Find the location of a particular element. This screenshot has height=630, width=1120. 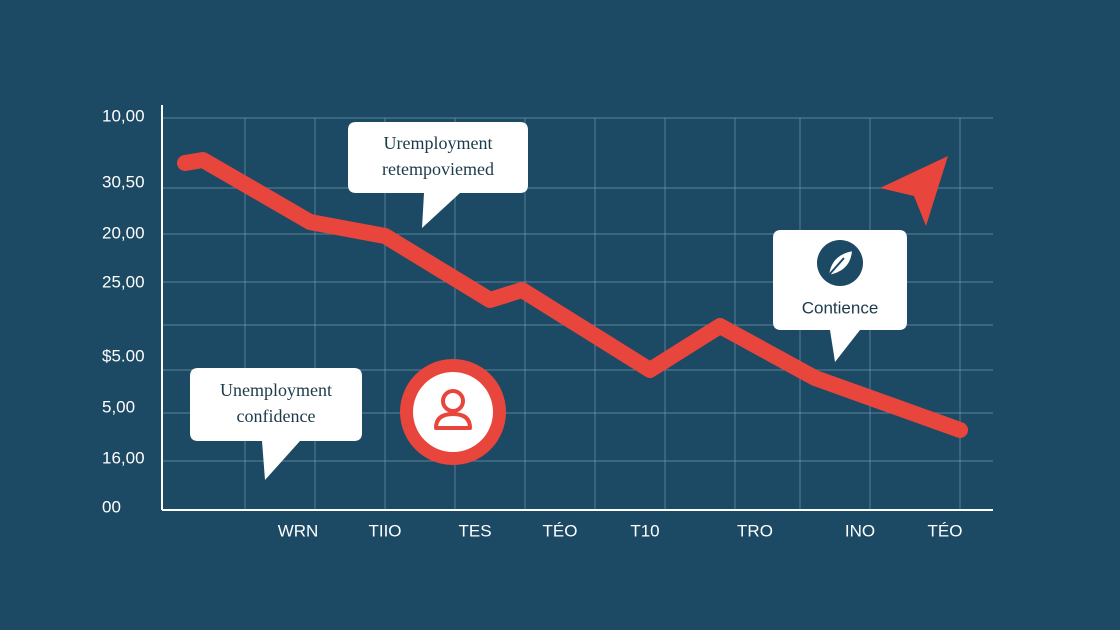

y-axis-labels: 10,00 30,50 20,00 25,00 $5.00 5,00 16,00 00 is located at coordinates (123, 311).